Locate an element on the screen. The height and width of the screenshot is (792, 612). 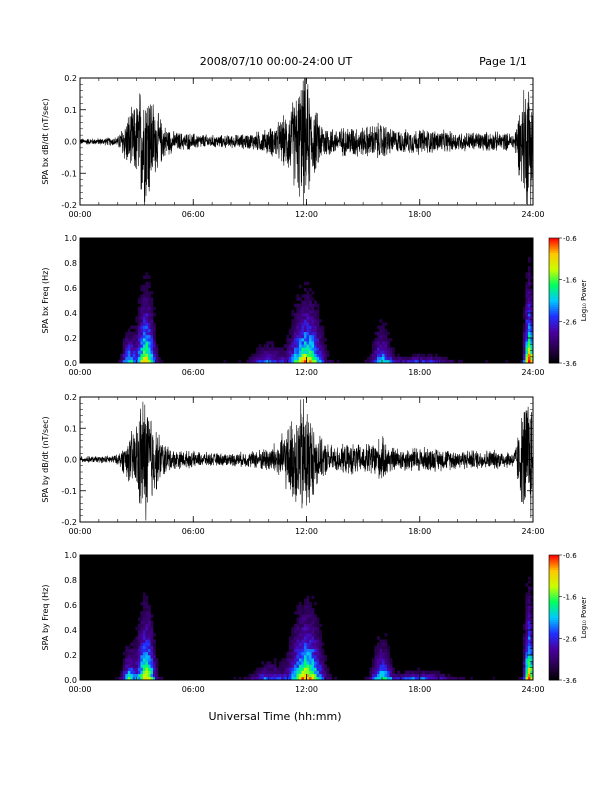
x-axis-title: Universal Time (hh:mm) is located at coordinates (275, 716).